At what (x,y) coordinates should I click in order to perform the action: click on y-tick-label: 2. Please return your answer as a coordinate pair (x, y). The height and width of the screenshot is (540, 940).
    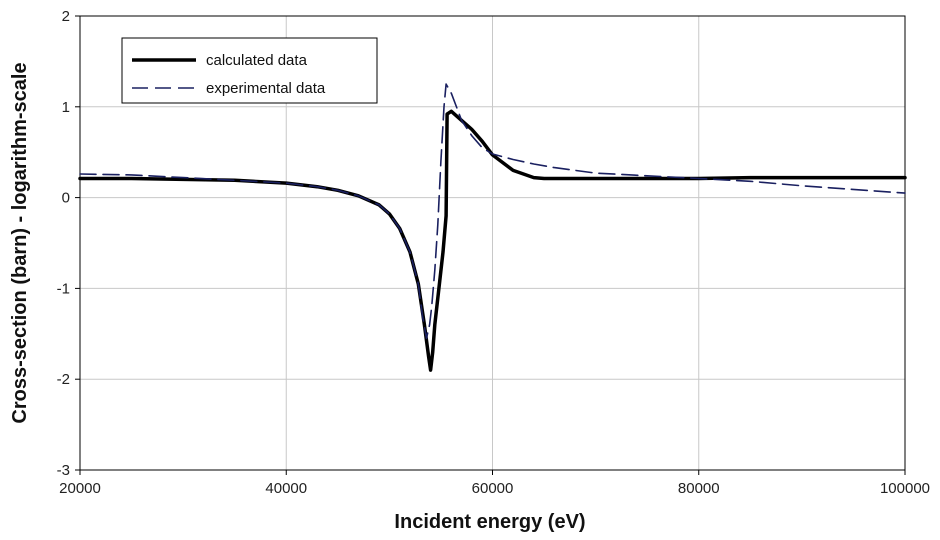
    Looking at the image, I should click on (66, 16).